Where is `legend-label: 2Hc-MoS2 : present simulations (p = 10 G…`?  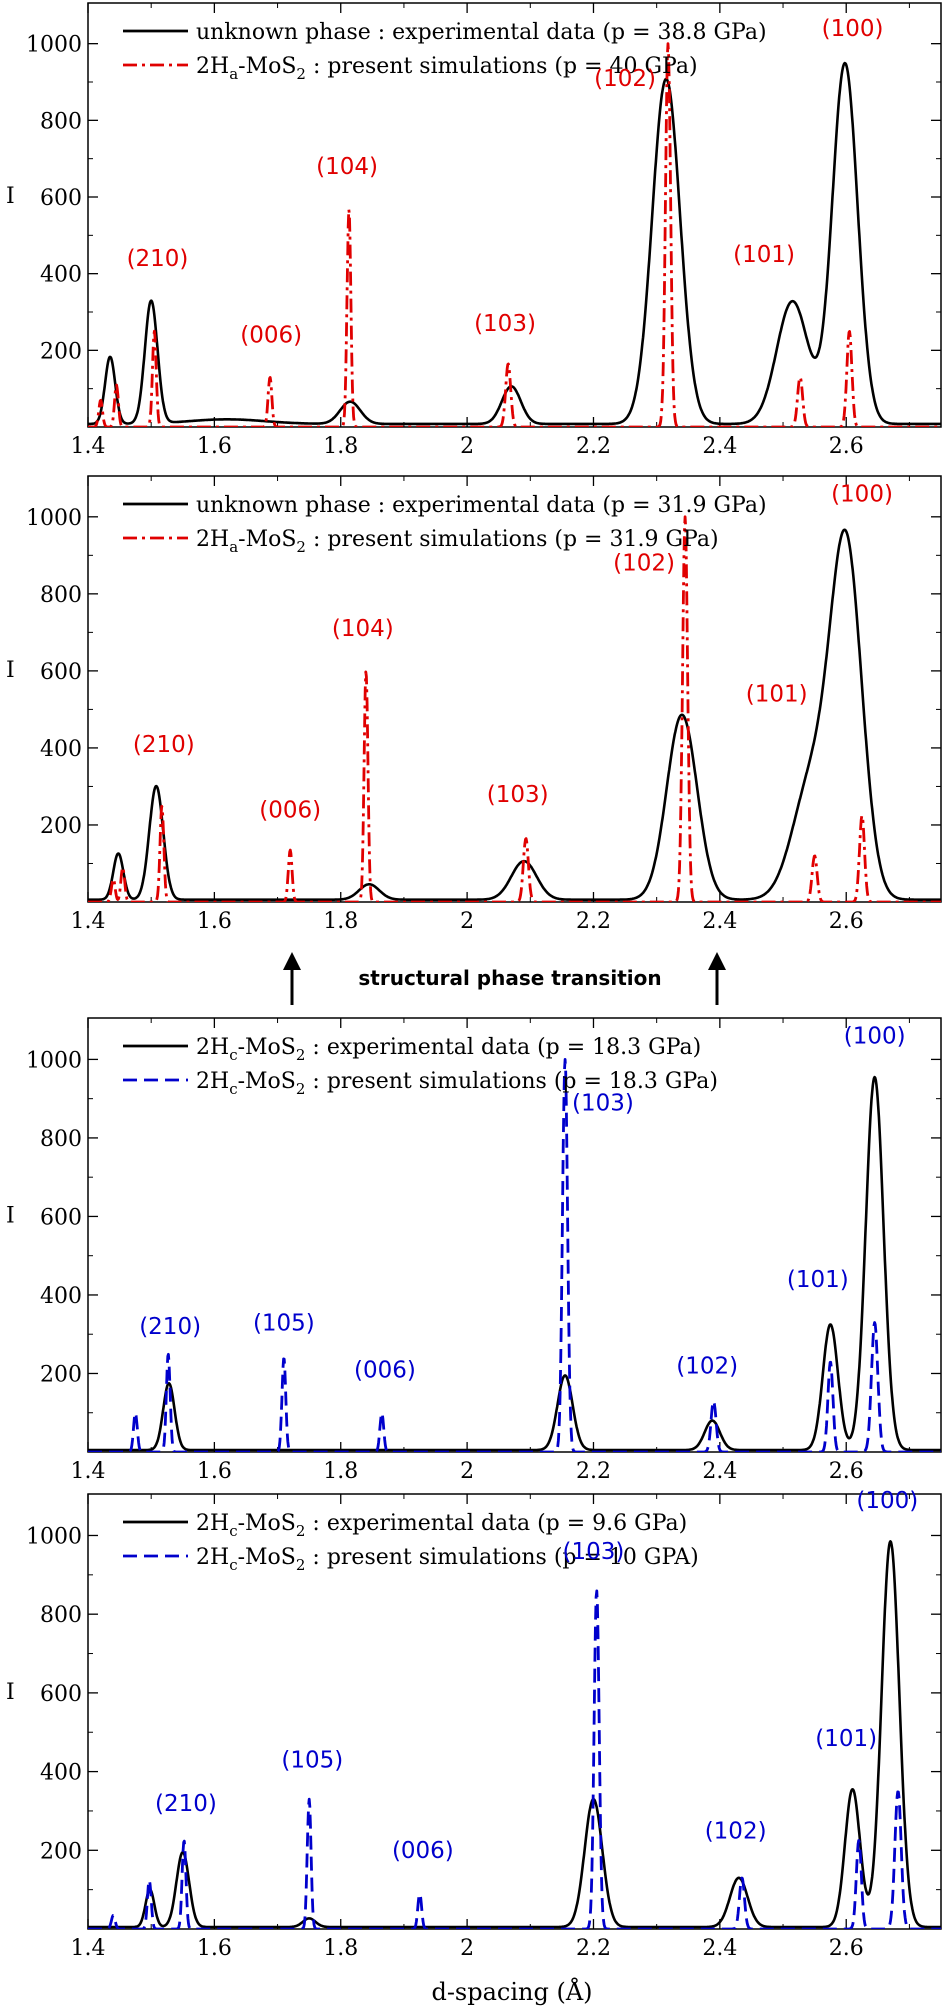 legend-label: 2Hc-MoS2 : present simulations (p = 10 G… is located at coordinates (447, 1559).